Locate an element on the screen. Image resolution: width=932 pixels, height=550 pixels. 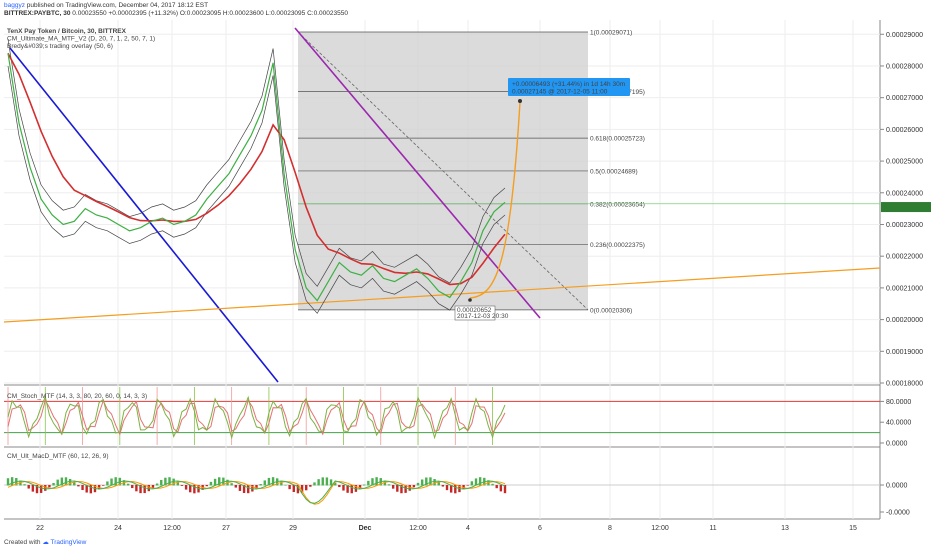
tradingview-link: TradingView is located at coordinates (68, 542).